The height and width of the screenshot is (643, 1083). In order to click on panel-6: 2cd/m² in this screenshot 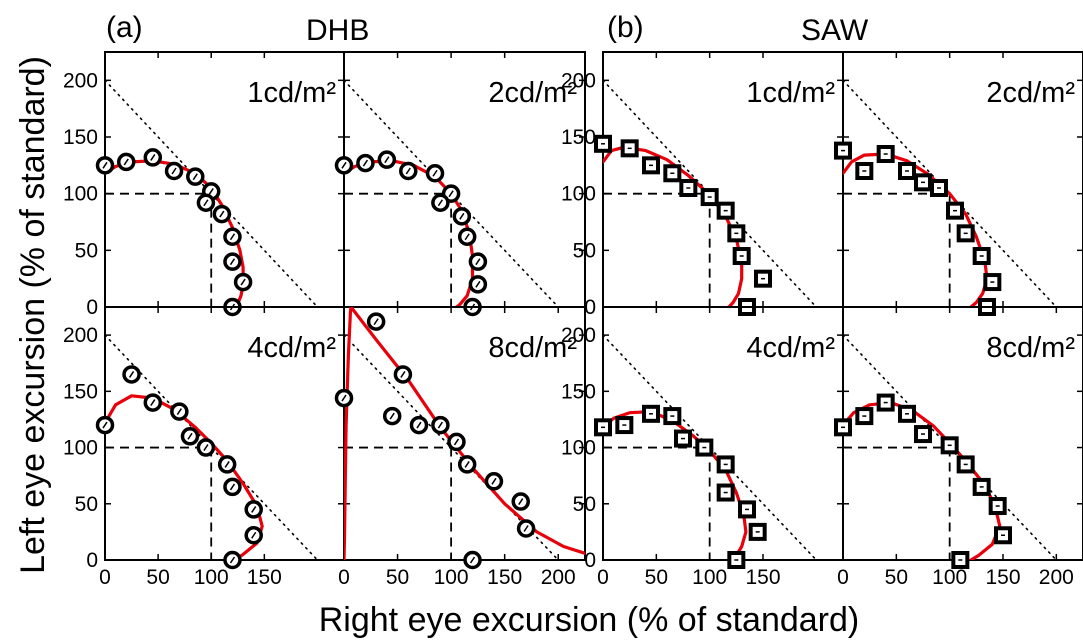, I will do `click(958, 183)`.